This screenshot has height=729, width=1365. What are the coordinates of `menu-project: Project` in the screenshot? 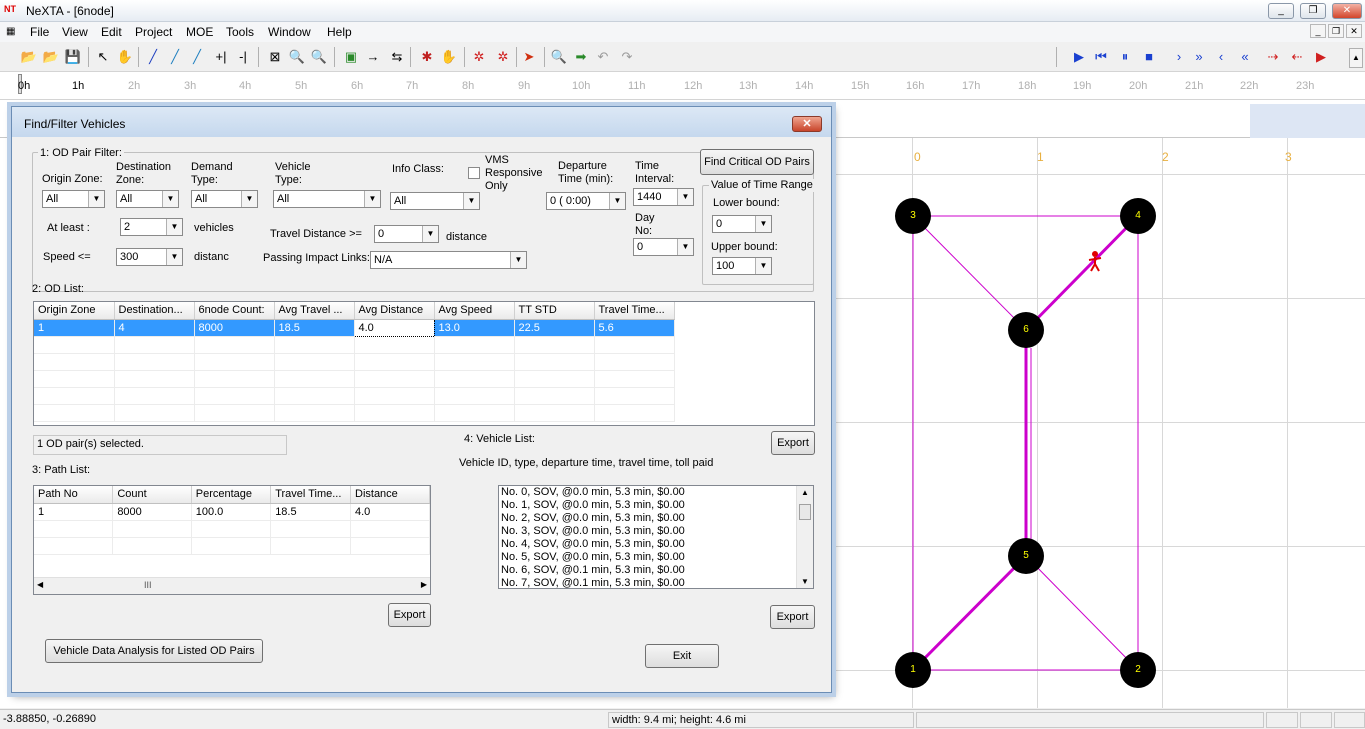 It's located at (154, 32).